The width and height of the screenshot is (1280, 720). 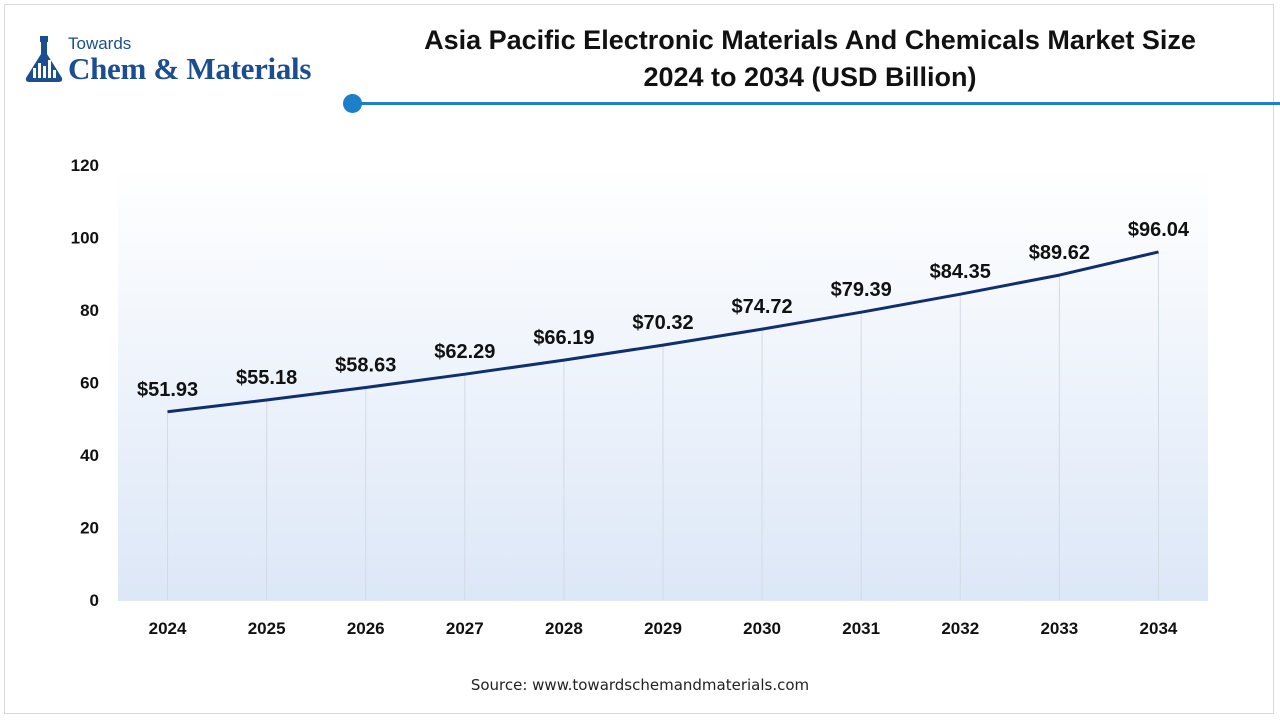 I want to click on x-tick-label: 2029, so click(x=663, y=628).